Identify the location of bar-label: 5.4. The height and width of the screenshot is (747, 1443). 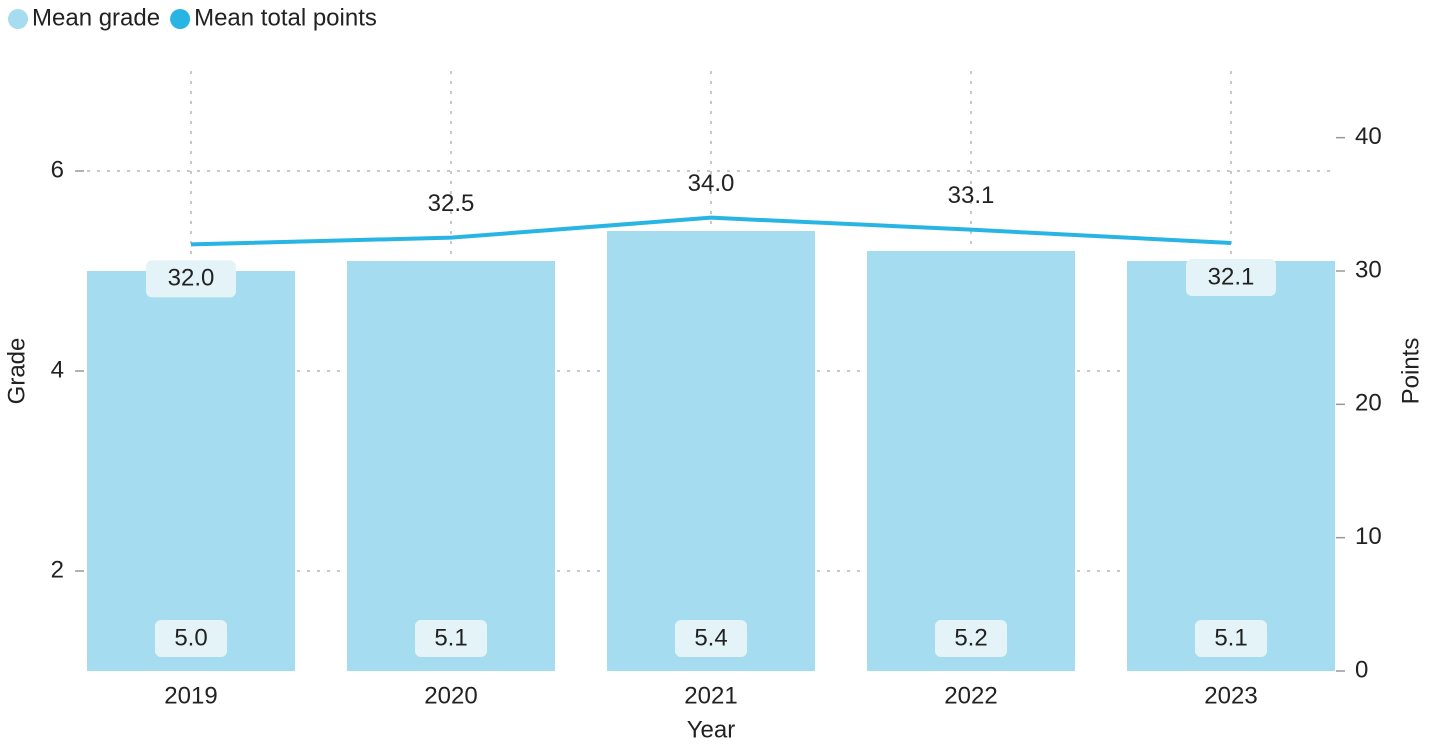
(710, 637).